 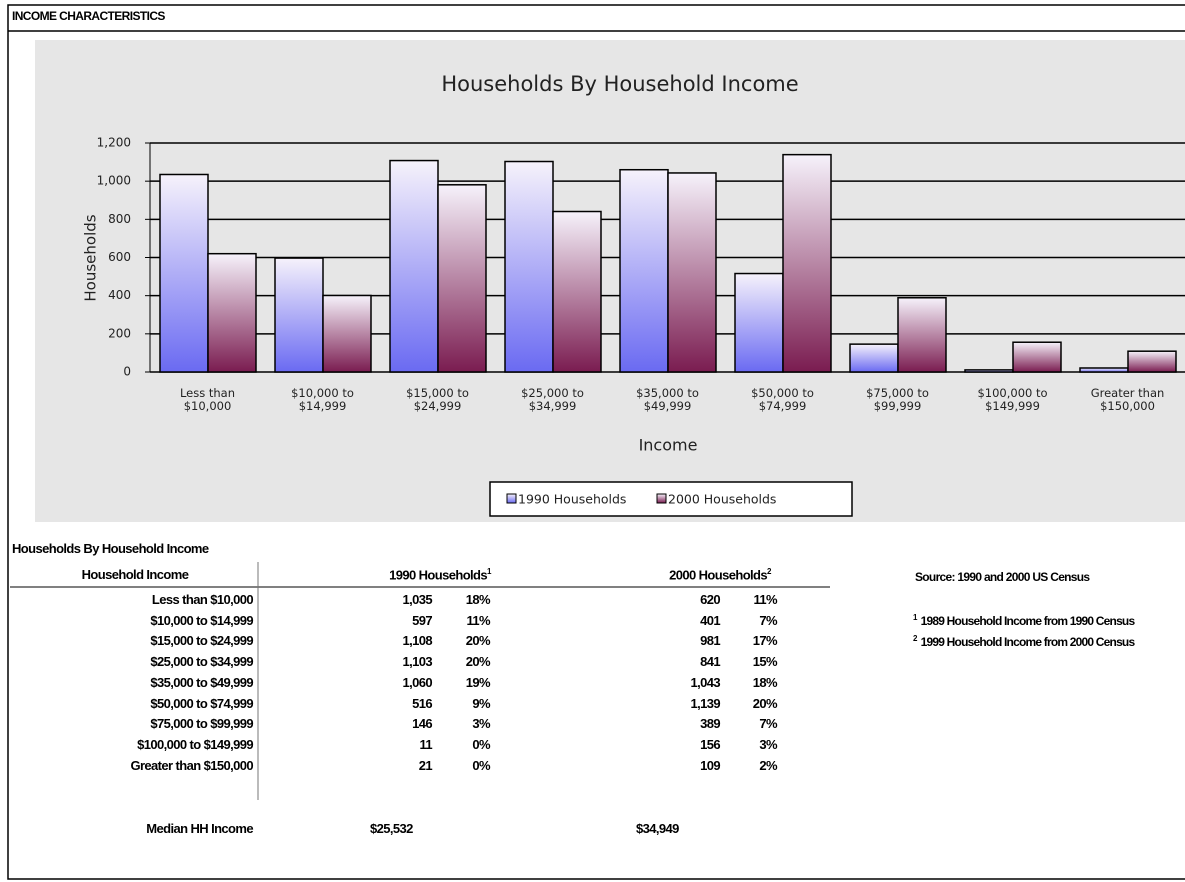 I want to click on footnote: 2 1999 Household Income from 2000 Census, so click(x=1024, y=641).